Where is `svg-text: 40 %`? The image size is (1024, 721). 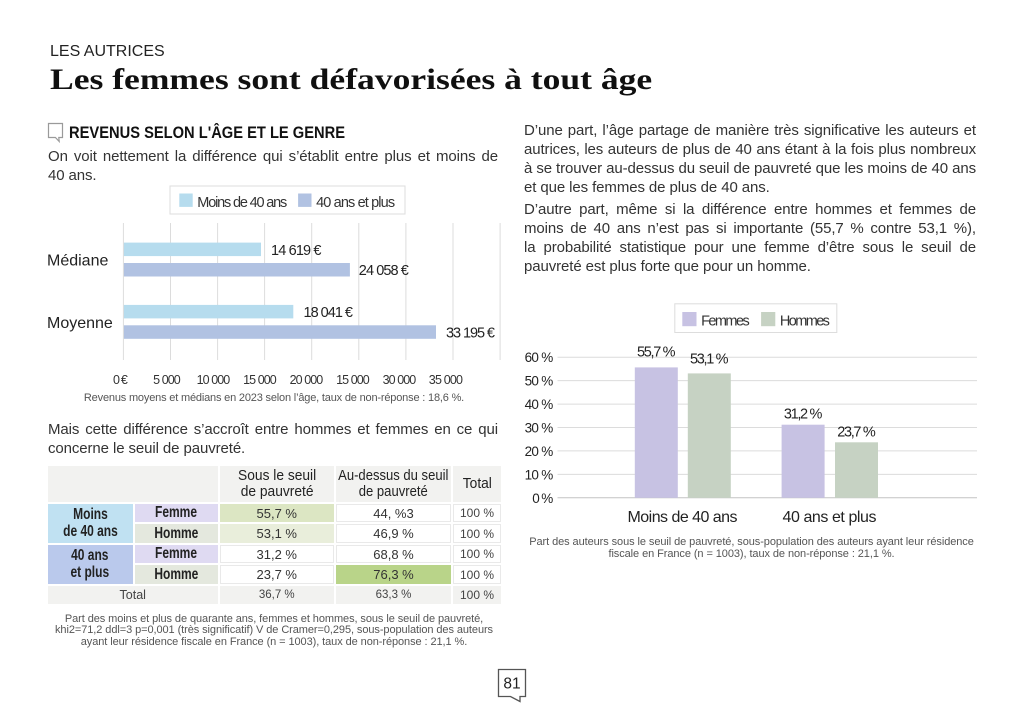 svg-text: 40 % is located at coordinates (539, 404).